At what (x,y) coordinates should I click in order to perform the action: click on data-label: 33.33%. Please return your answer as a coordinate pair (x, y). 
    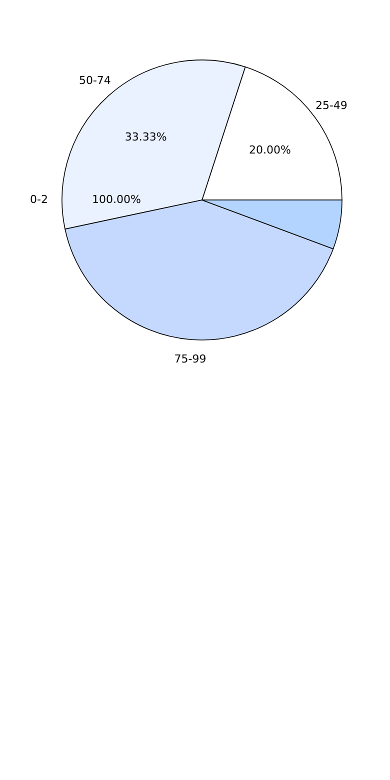
    Looking at the image, I should click on (145, 137).